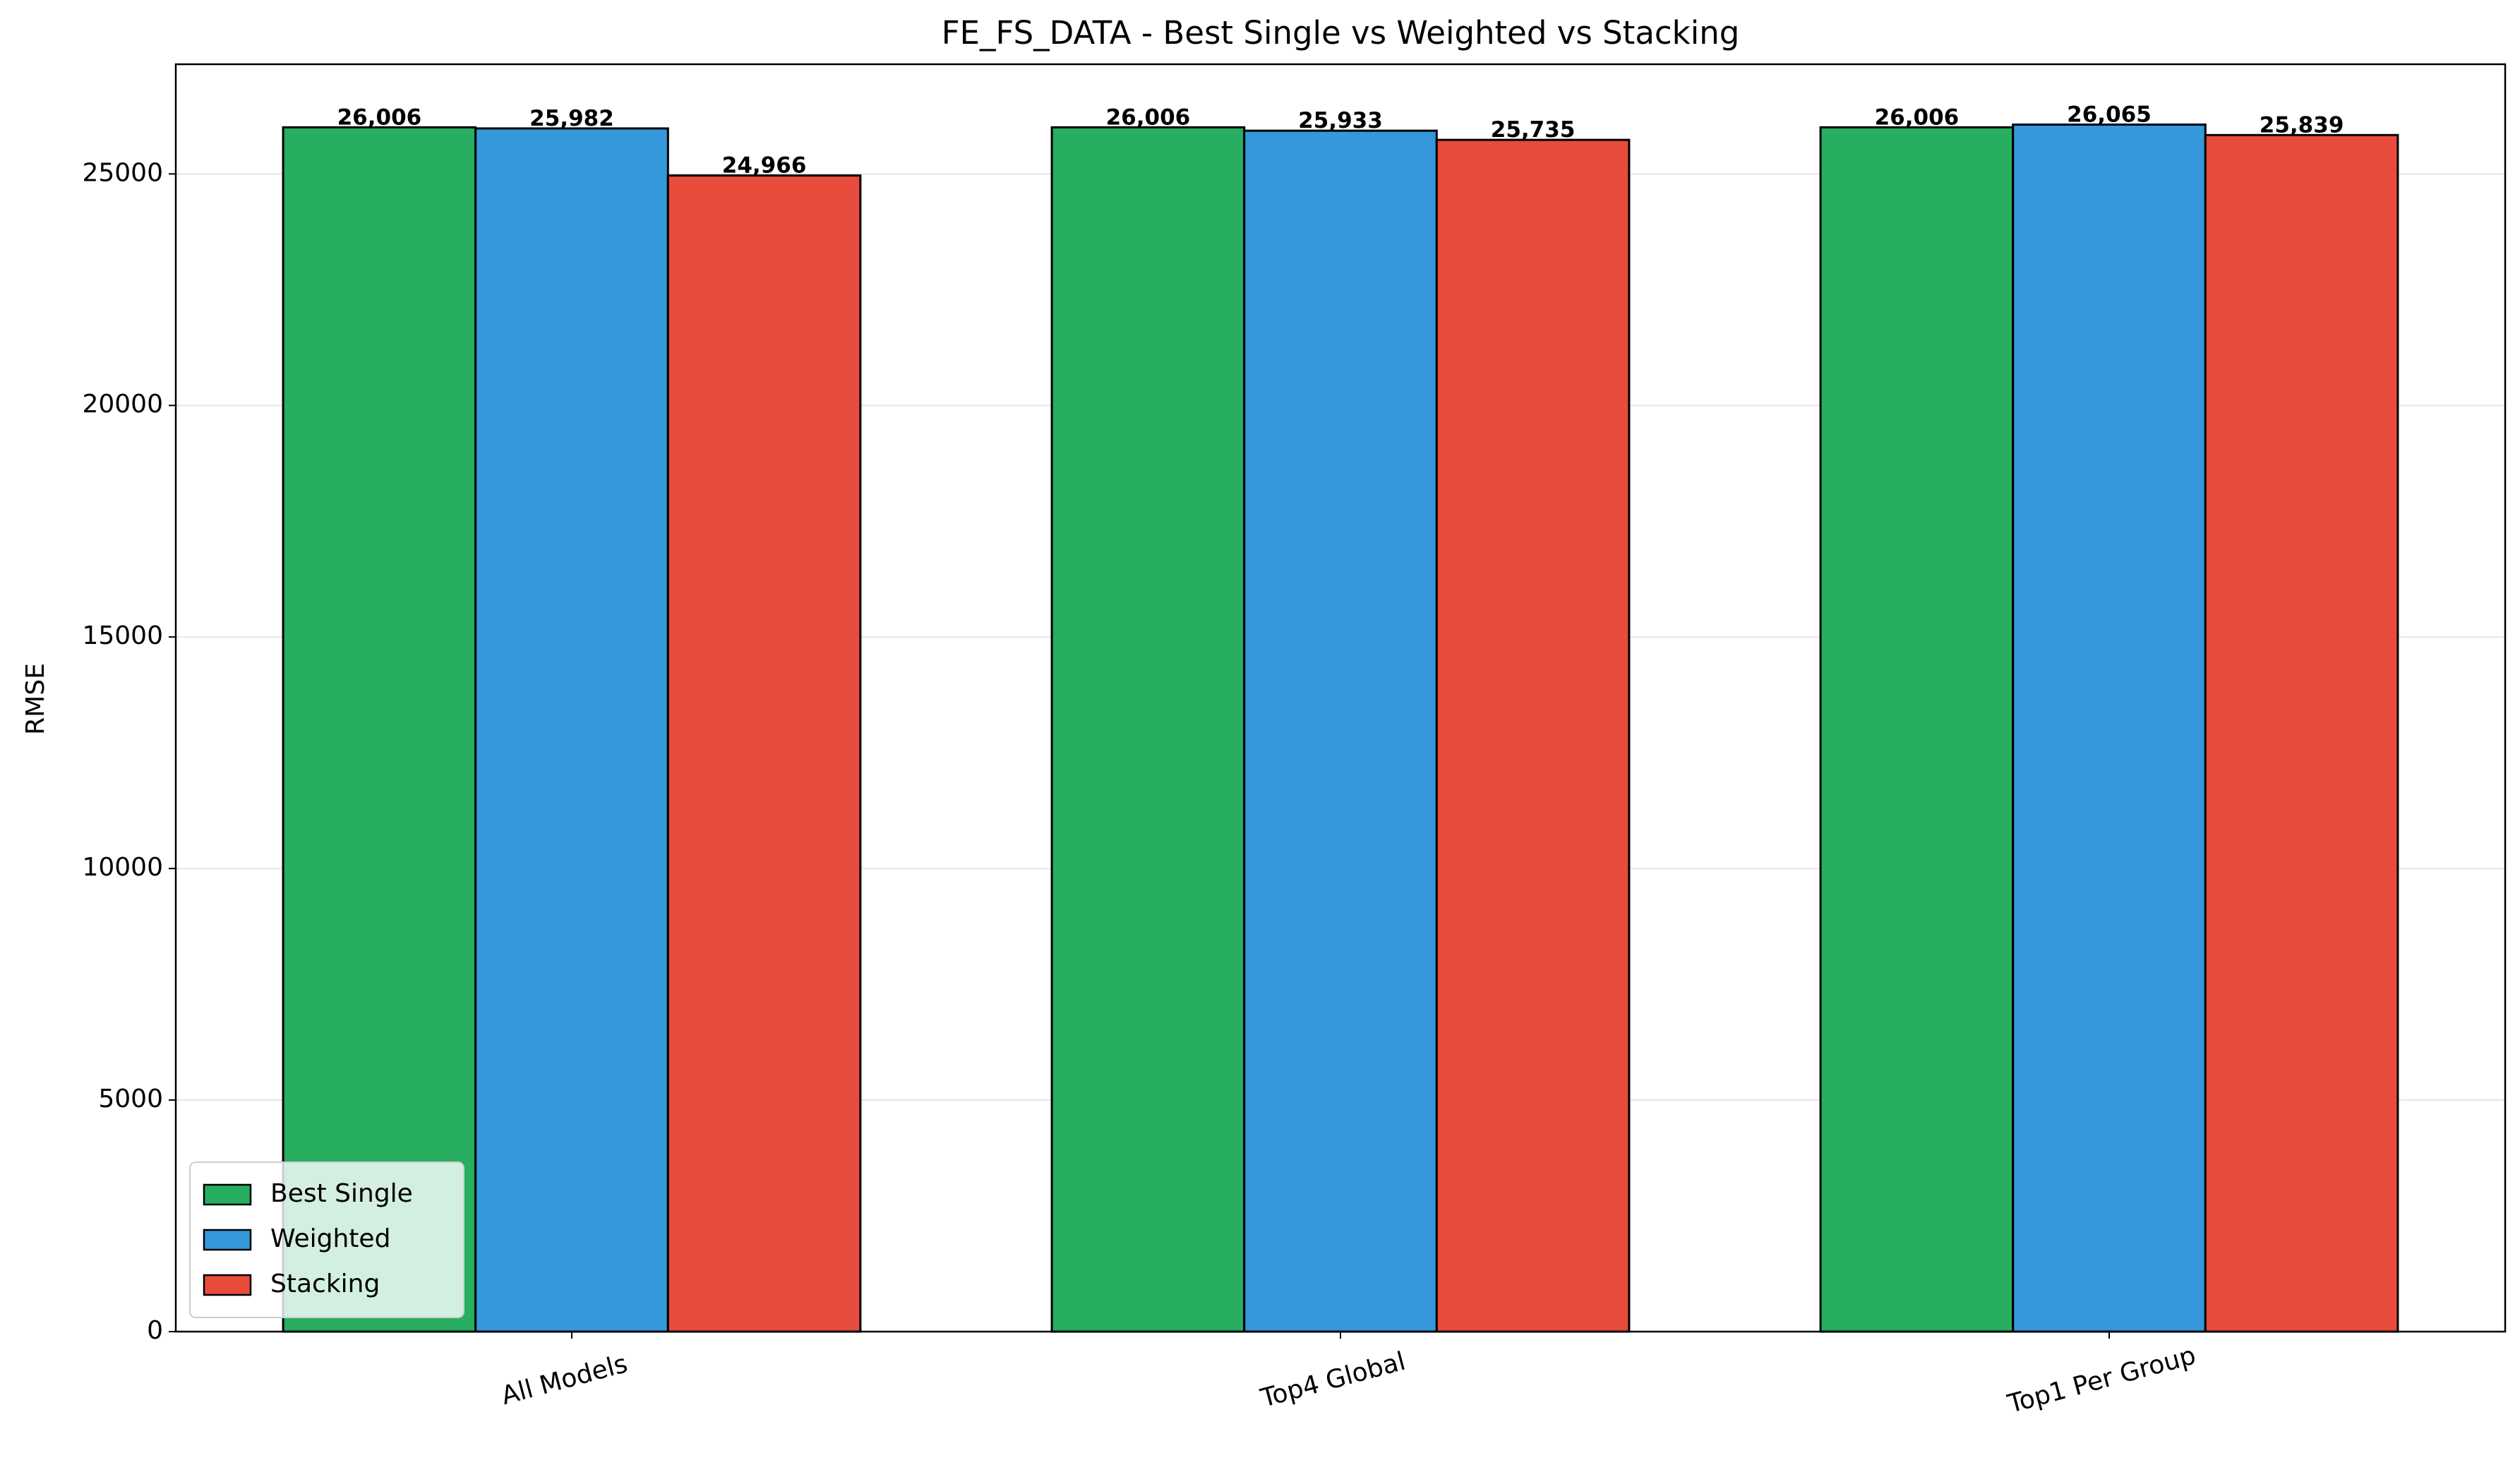  I want to click on y-tick-label: 25000, so click(123, 172).